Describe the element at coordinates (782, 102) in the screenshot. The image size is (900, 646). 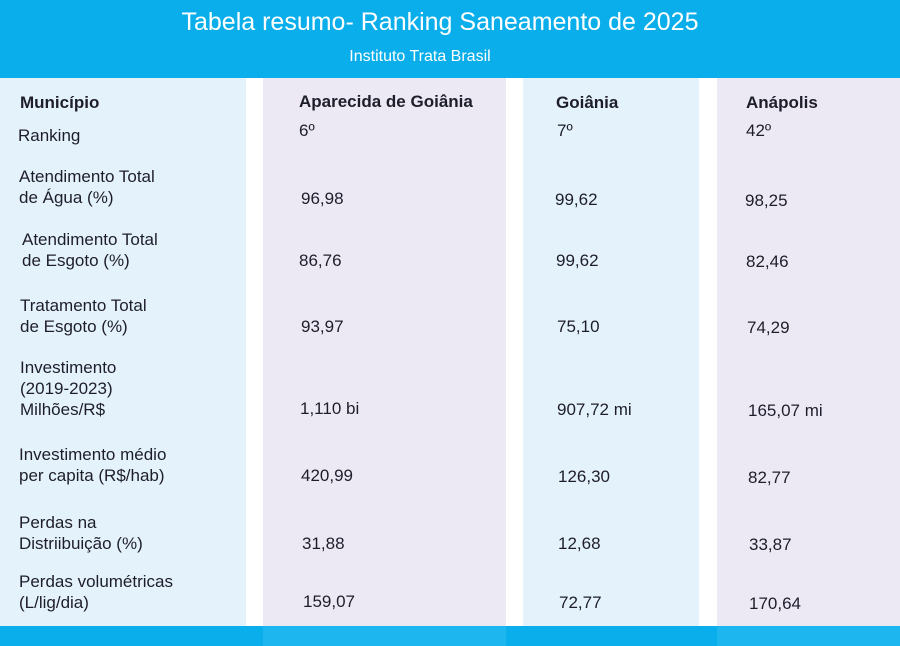
I see `municipality-header: Anápolis` at that location.